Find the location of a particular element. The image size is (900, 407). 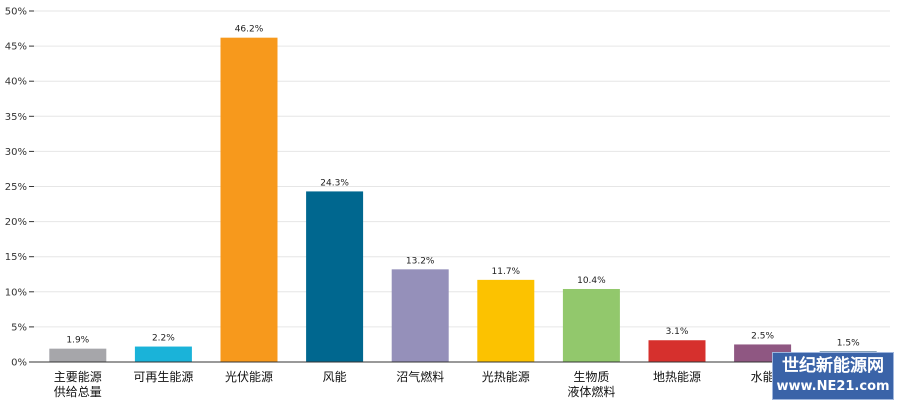

data-label: 13.2% is located at coordinates (420, 261).